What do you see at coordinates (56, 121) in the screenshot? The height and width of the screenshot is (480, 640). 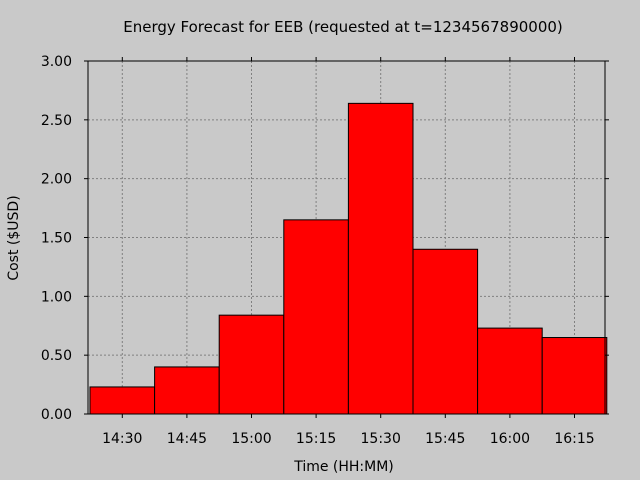 I see `y-tick-label: 2.50` at bounding box center [56, 121].